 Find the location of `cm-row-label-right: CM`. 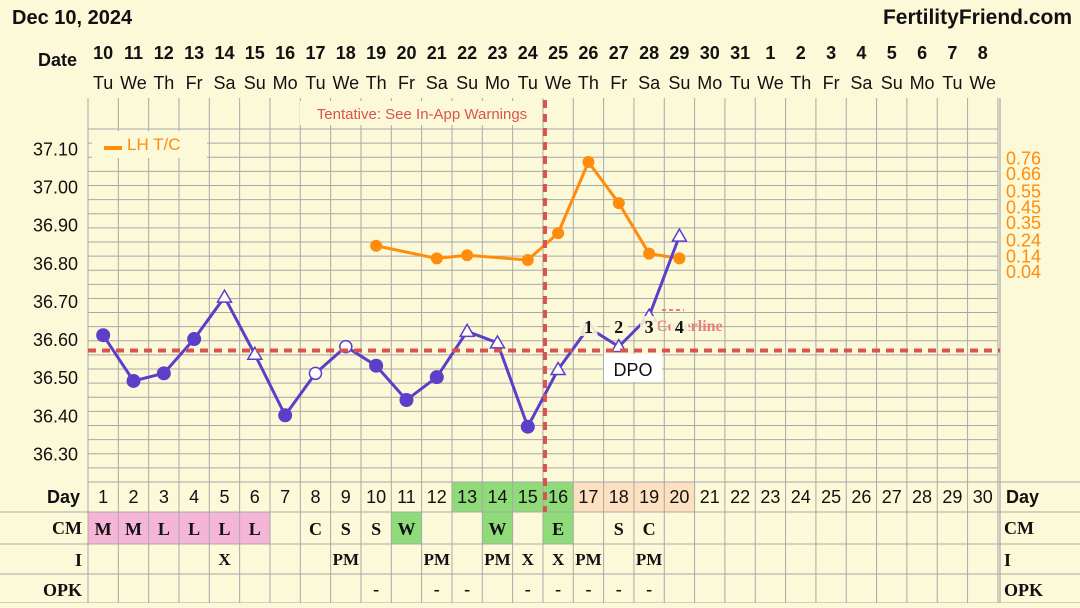

cm-row-label-right: CM is located at coordinates (1019, 528).